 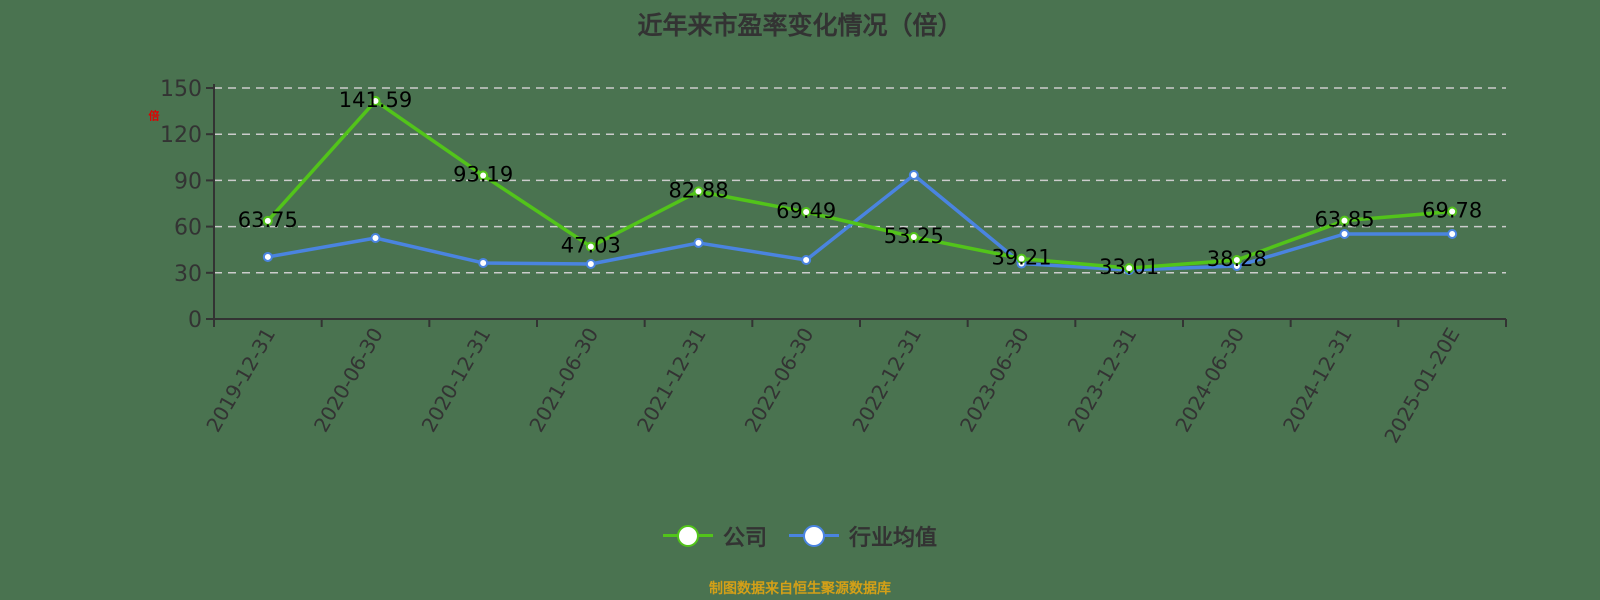 I want to click on company-data-label: 33.01, so click(x=1129, y=267).